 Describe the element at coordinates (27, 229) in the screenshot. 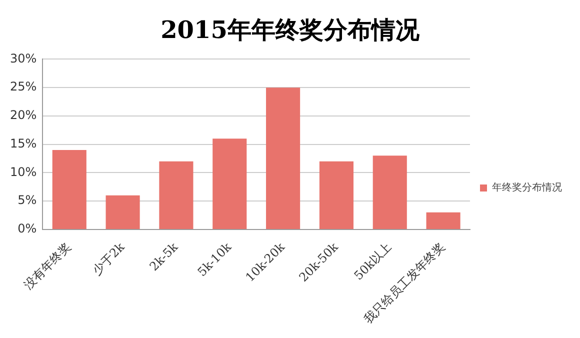

I see `y-tick-label: 0%` at that location.